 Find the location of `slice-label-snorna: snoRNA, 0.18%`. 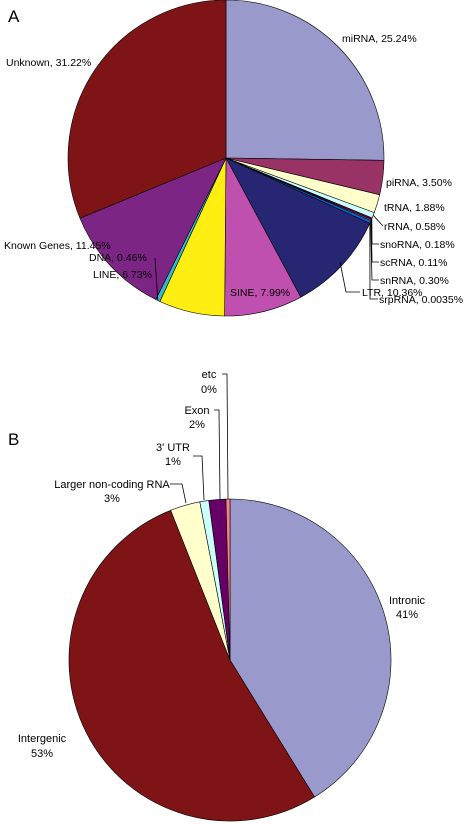

slice-label-snorna: snoRNA, 0.18% is located at coordinates (417, 245).